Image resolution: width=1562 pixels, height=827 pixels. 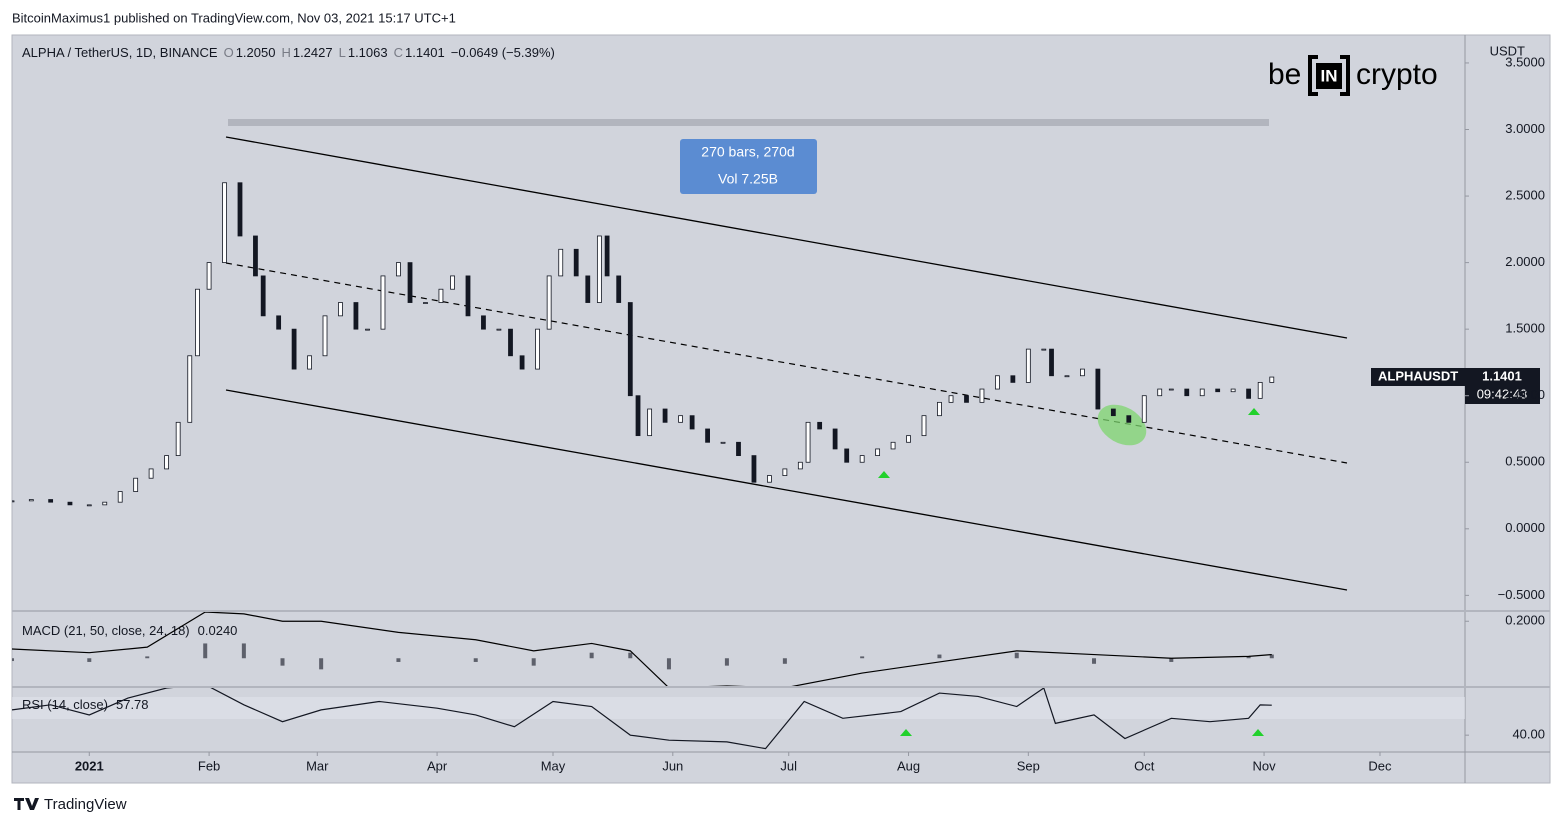 I want to click on logo-text: crypto, so click(x=1397, y=74).